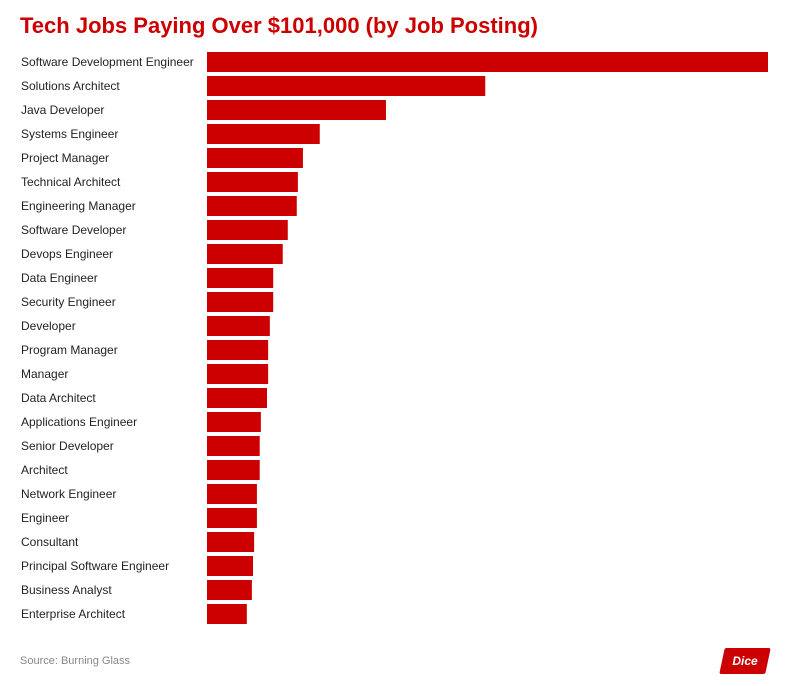  What do you see at coordinates (70, 86) in the screenshot?
I see `category-label: Solutions Architect` at bounding box center [70, 86].